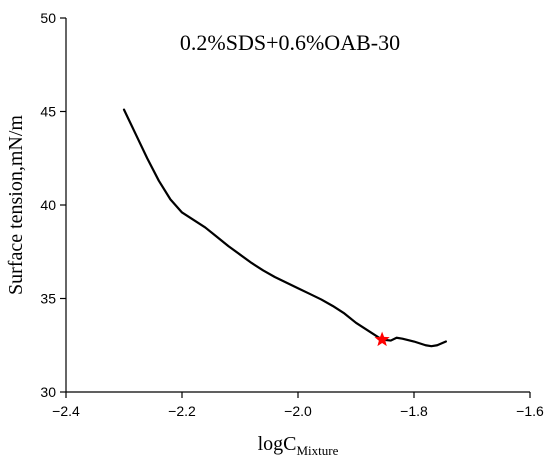 The image size is (550, 470). What do you see at coordinates (48, 205) in the screenshot?
I see `y-tick-label: 40` at bounding box center [48, 205].